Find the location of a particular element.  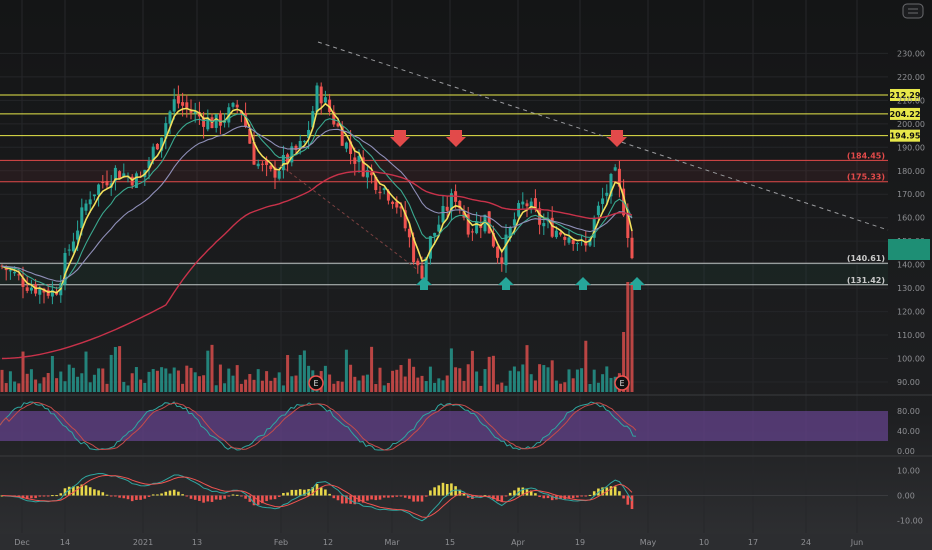

stochastic-band is located at coordinates (444, 426).